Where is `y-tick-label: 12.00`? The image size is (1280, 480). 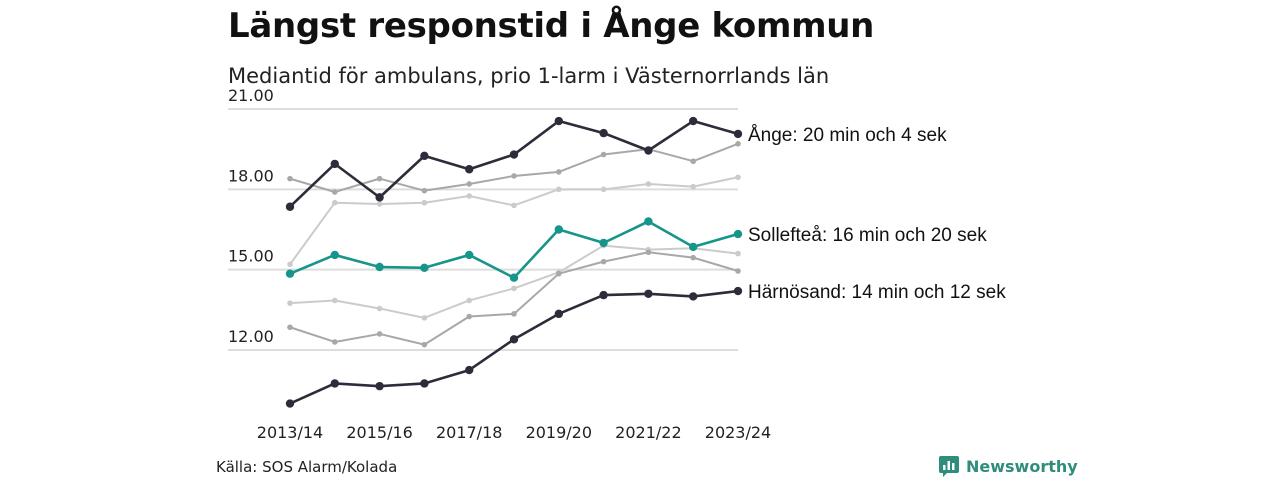 y-tick-label: 12.00 is located at coordinates (251, 336).